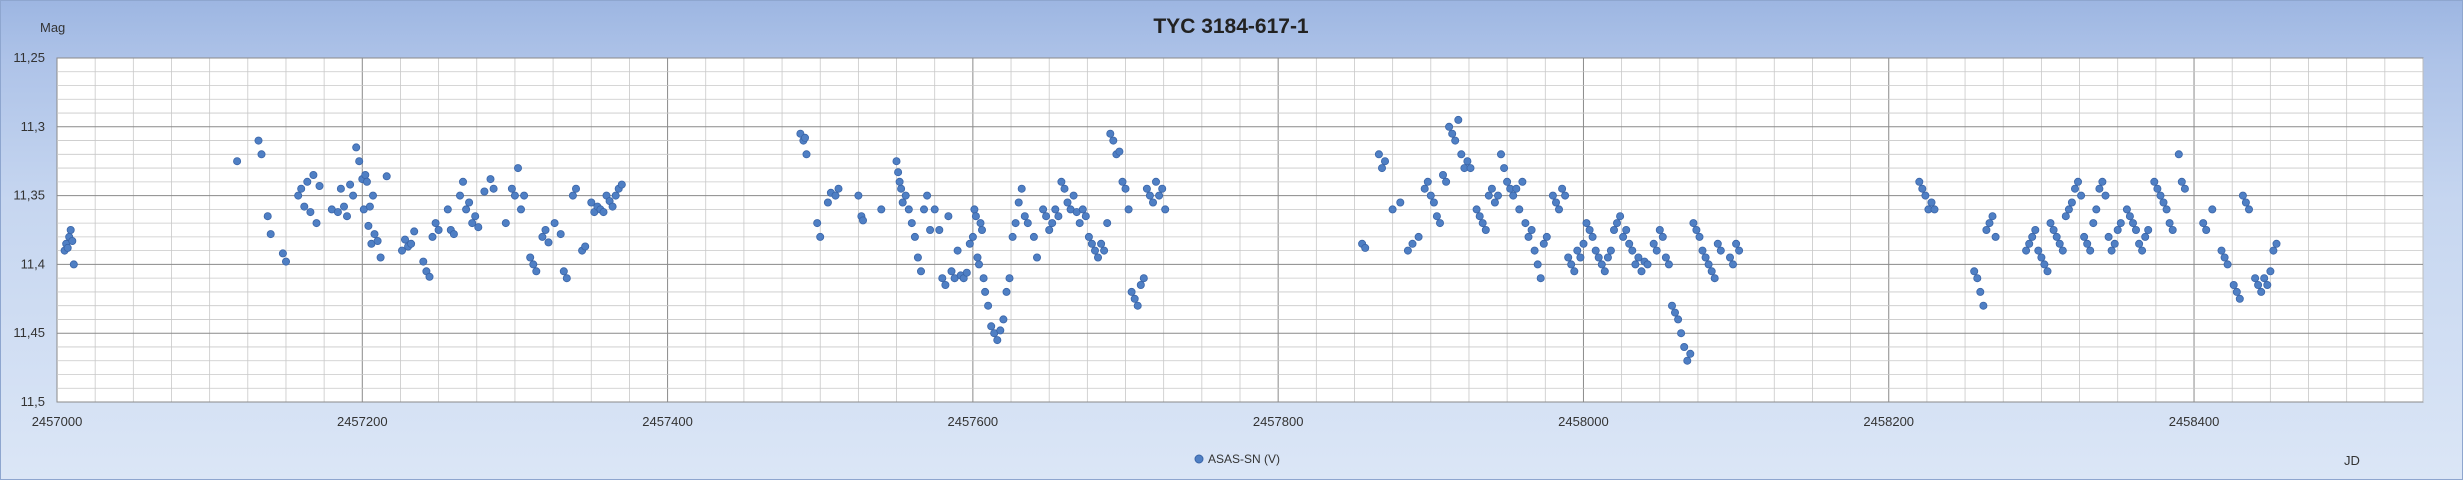 The width and height of the screenshot is (2463, 480). What do you see at coordinates (2352, 460) in the screenshot?
I see `x-axis-title: JD` at bounding box center [2352, 460].